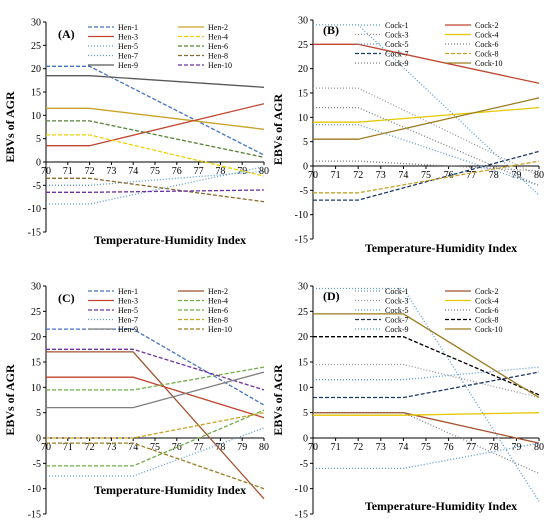  What do you see at coordinates (34, 209) in the screenshot?
I see `panel-1-y-tick-label: -10` at bounding box center [34, 209].